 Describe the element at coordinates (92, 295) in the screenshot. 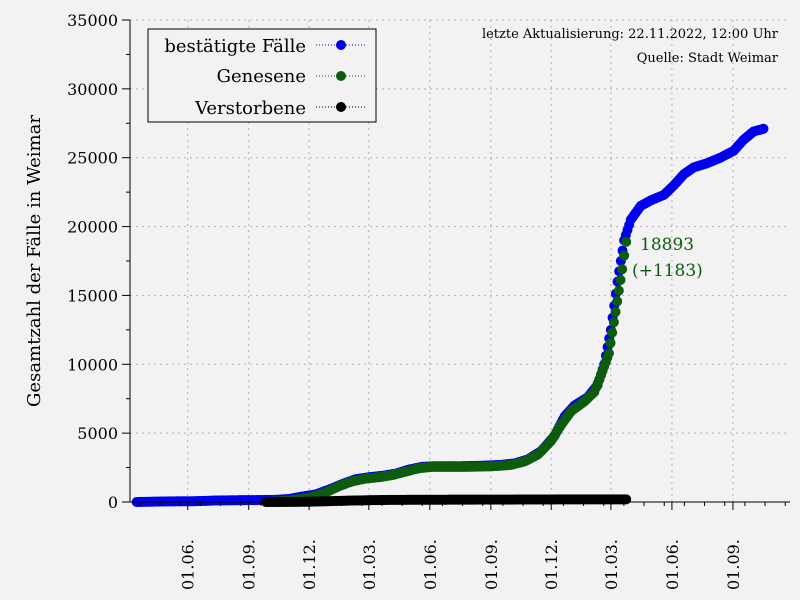

I see `y-tick-label: 15000` at that location.